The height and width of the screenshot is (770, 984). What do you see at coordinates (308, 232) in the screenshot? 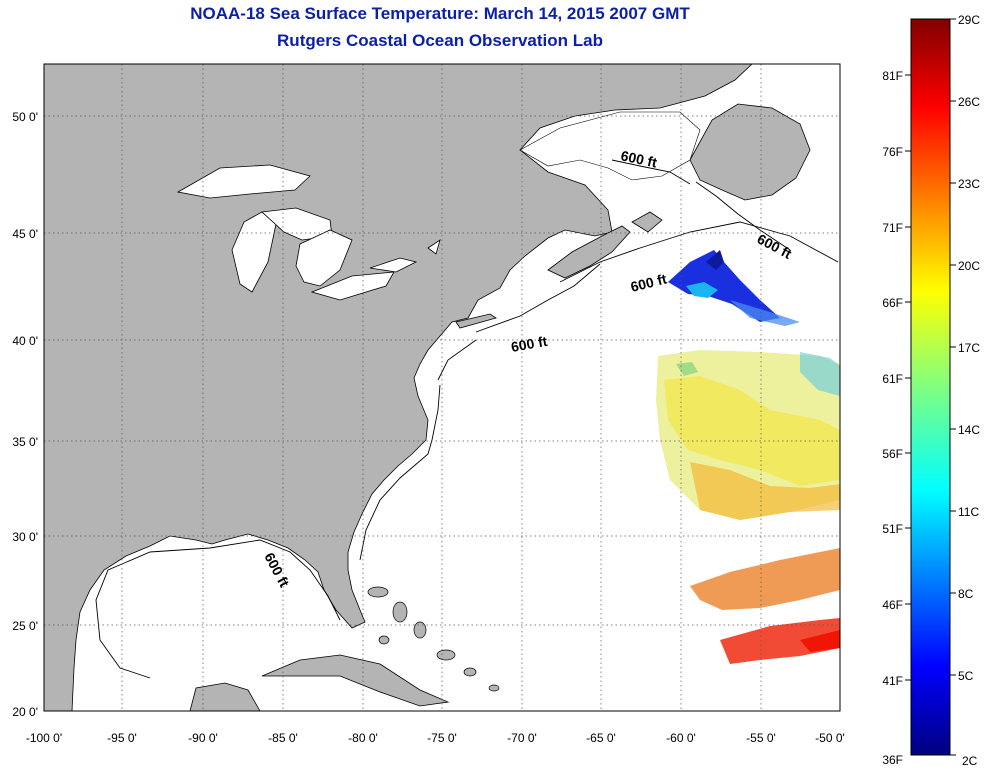
I see `great-lakes` at bounding box center [308, 232].